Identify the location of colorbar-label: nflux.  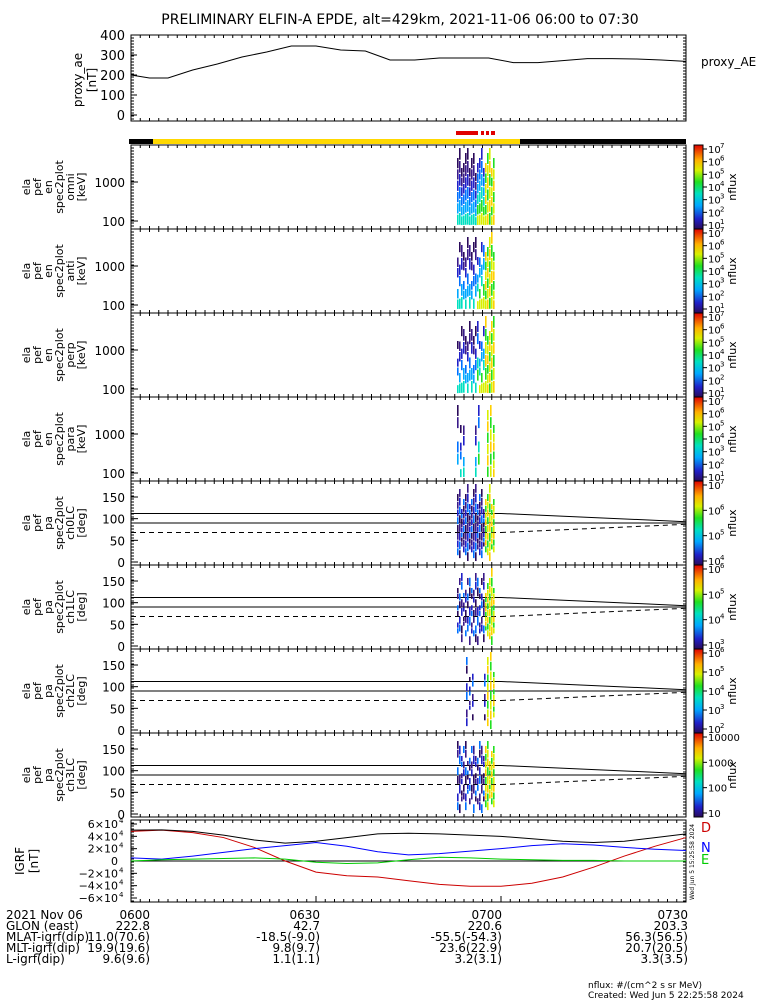
(732, 271).